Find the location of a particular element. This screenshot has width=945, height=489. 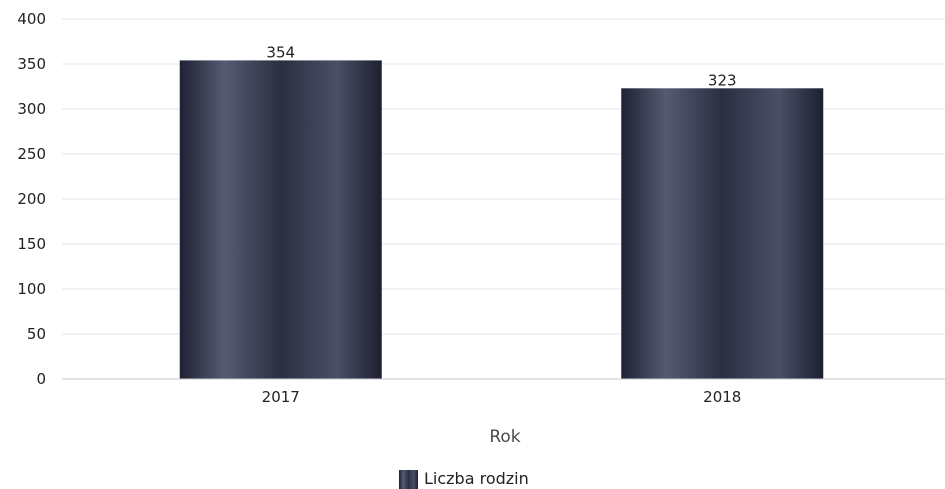

x-axis: 2017 2018 is located at coordinates (502, 397).